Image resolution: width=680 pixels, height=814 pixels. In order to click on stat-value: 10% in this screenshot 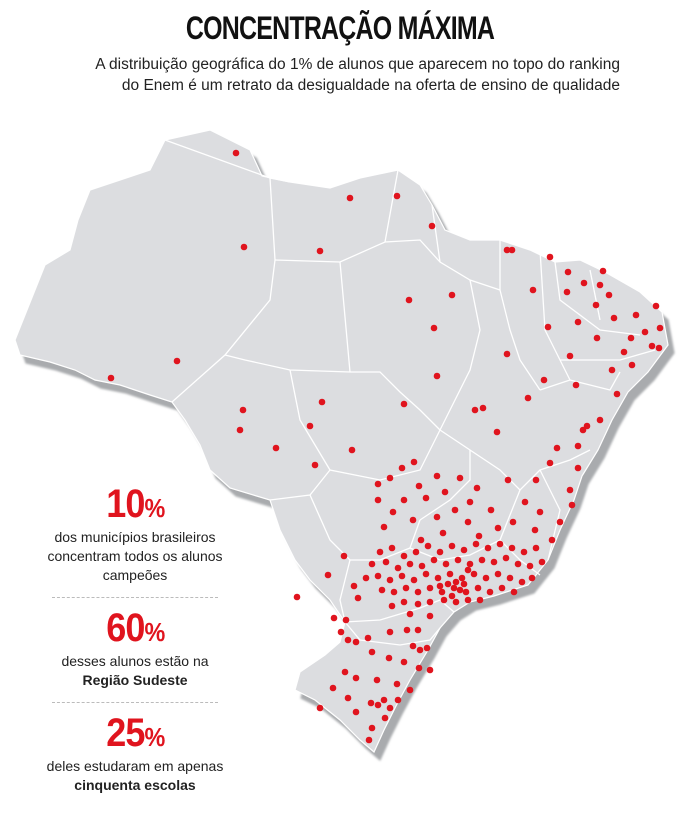, I will do `click(135, 504)`.